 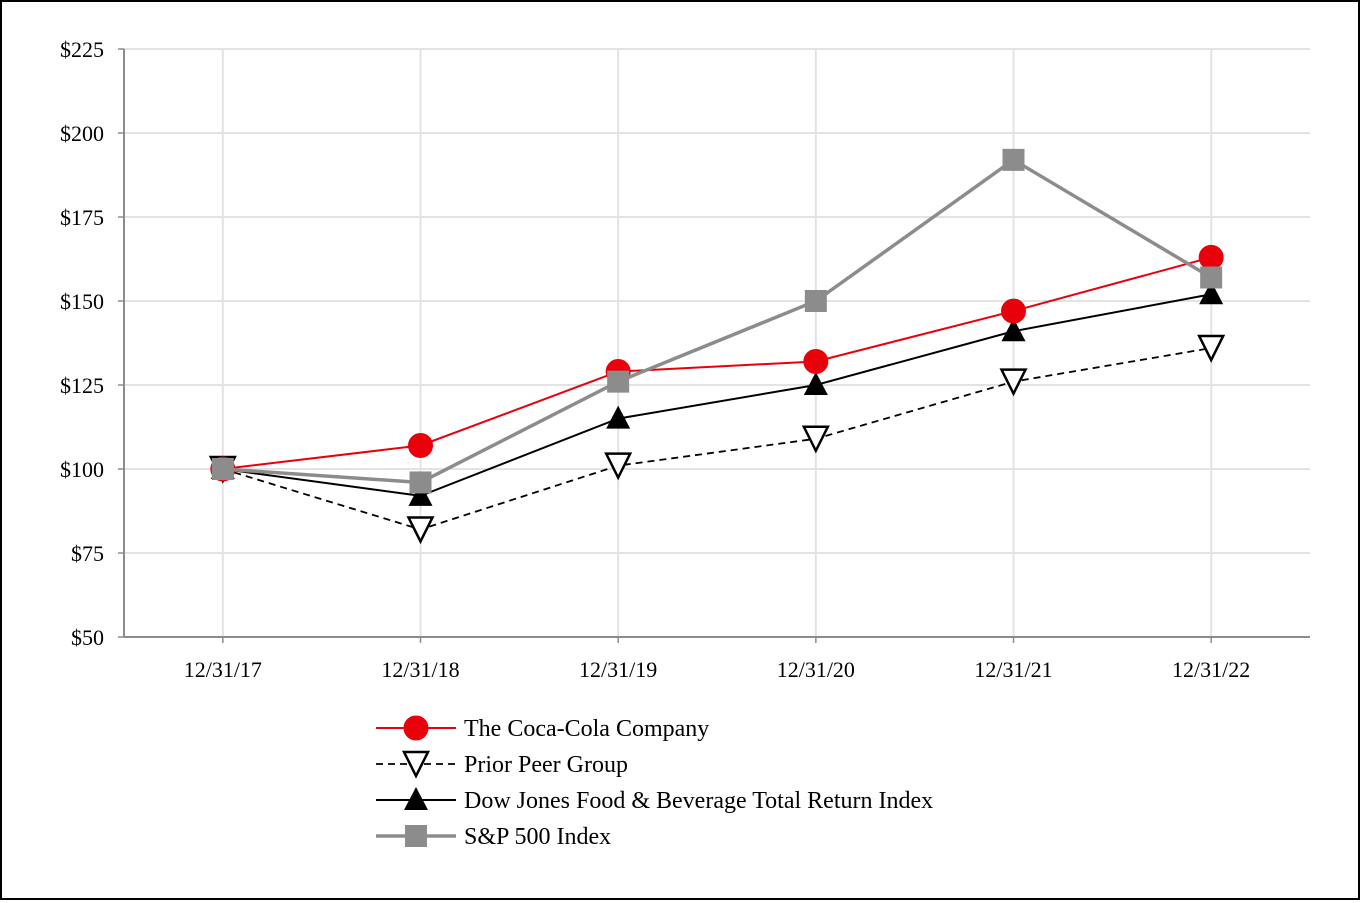 I want to click on x-tick-label: 12/31/19, so click(x=618, y=669).